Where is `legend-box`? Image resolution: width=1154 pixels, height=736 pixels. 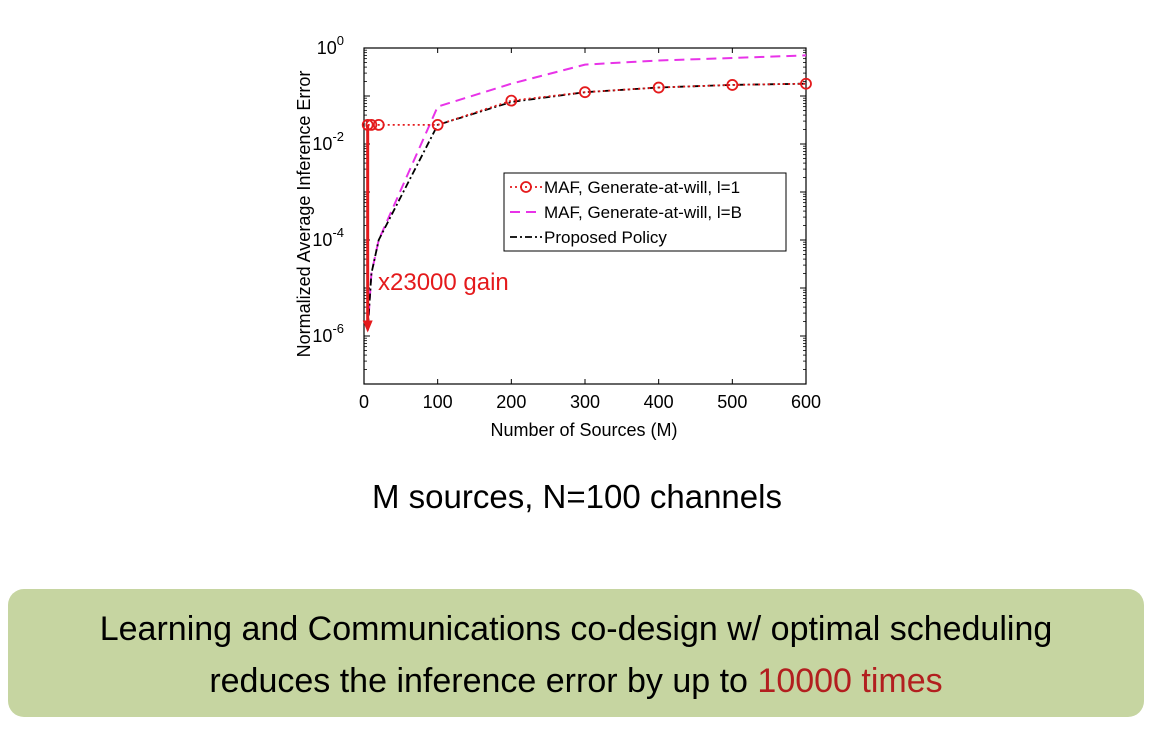 legend-box is located at coordinates (645, 212).